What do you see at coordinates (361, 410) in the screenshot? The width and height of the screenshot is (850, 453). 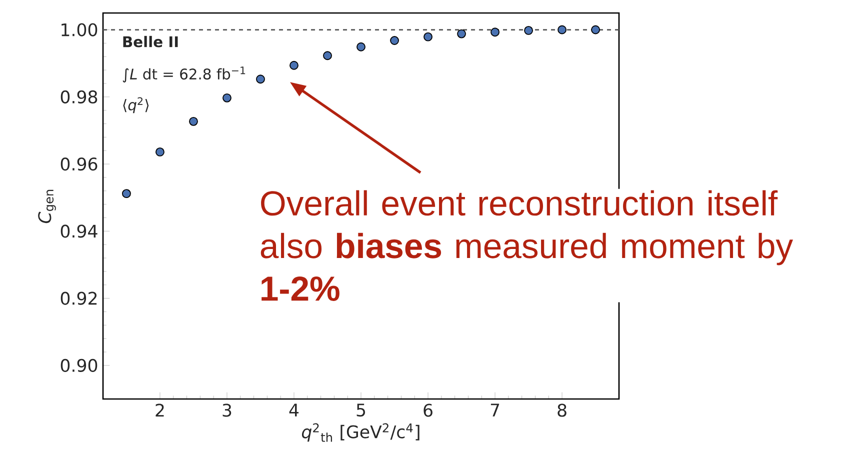 I see `x-tick-label: 5` at bounding box center [361, 410].